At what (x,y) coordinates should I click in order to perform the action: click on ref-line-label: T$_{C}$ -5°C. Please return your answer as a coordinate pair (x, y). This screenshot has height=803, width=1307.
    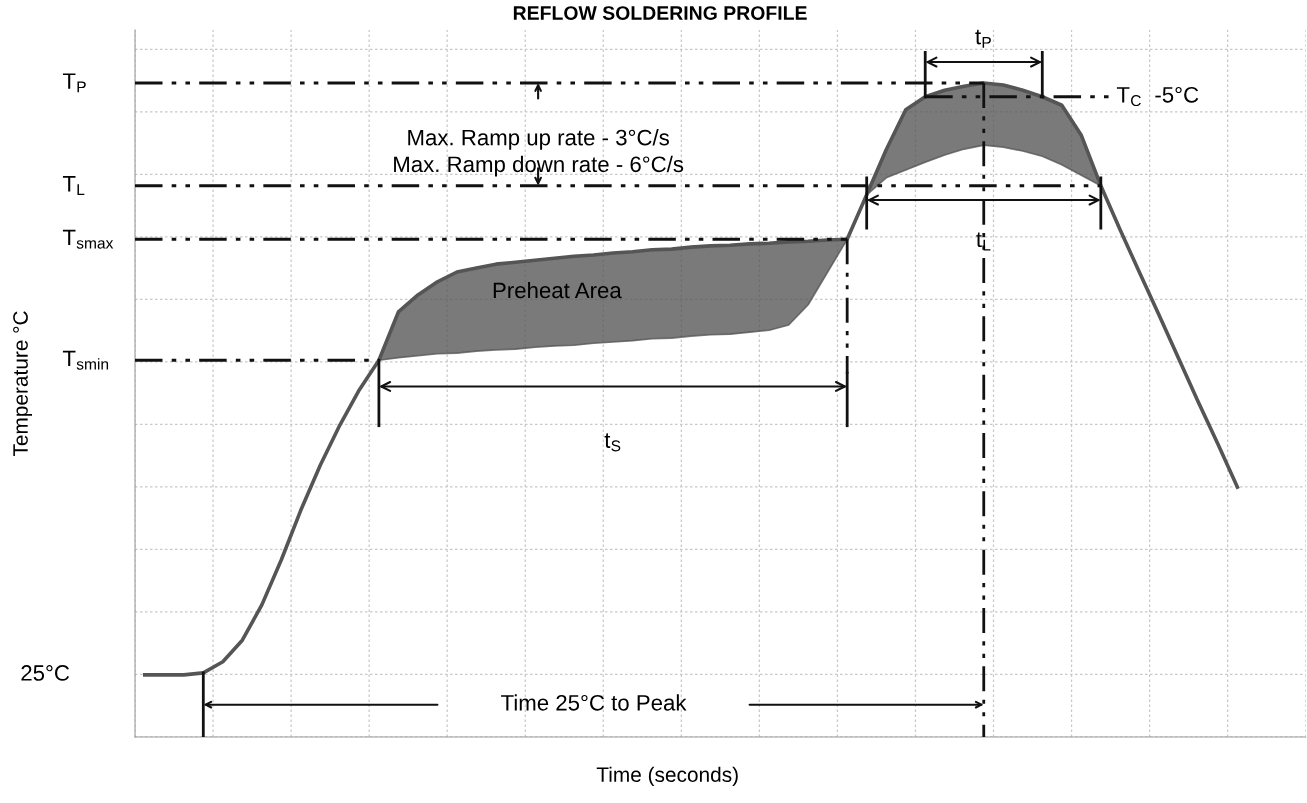
    Looking at the image, I should click on (1157, 96).